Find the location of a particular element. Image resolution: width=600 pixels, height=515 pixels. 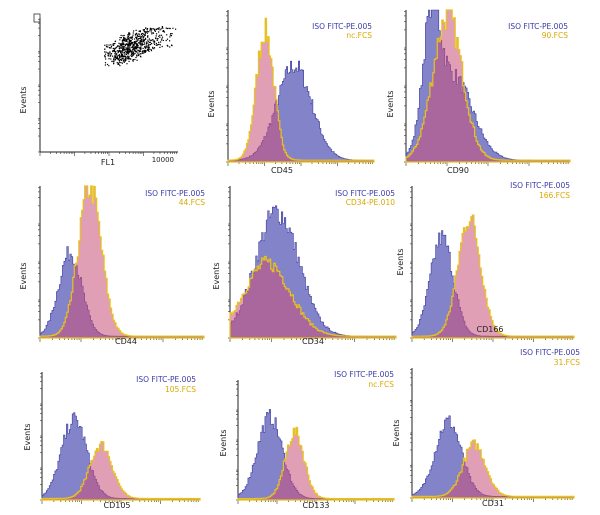

cd133-x-label: CD133 is located at coordinates (315, 505).